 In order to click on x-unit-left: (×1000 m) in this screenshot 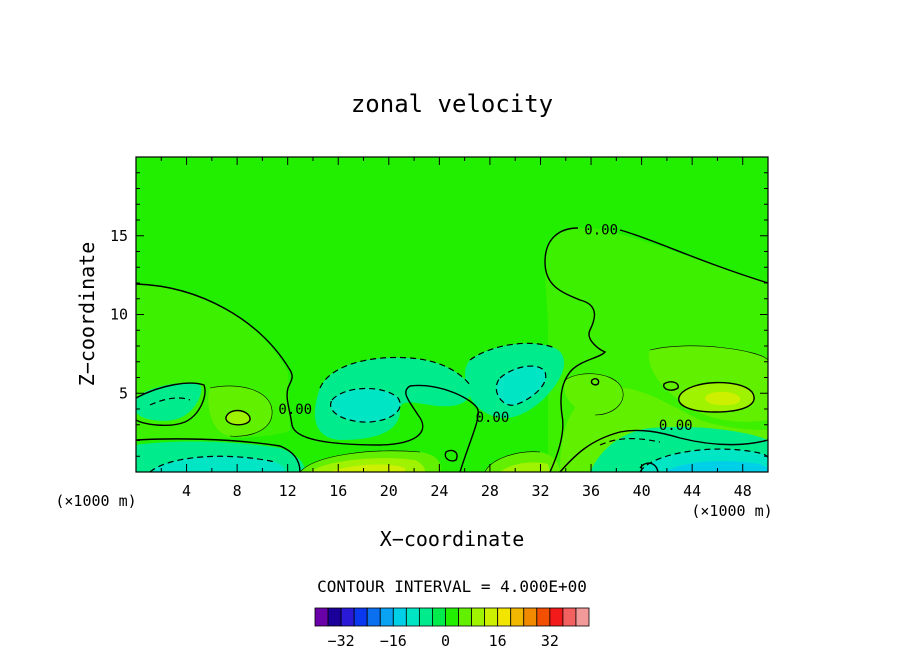, I will do `click(95, 501)`.